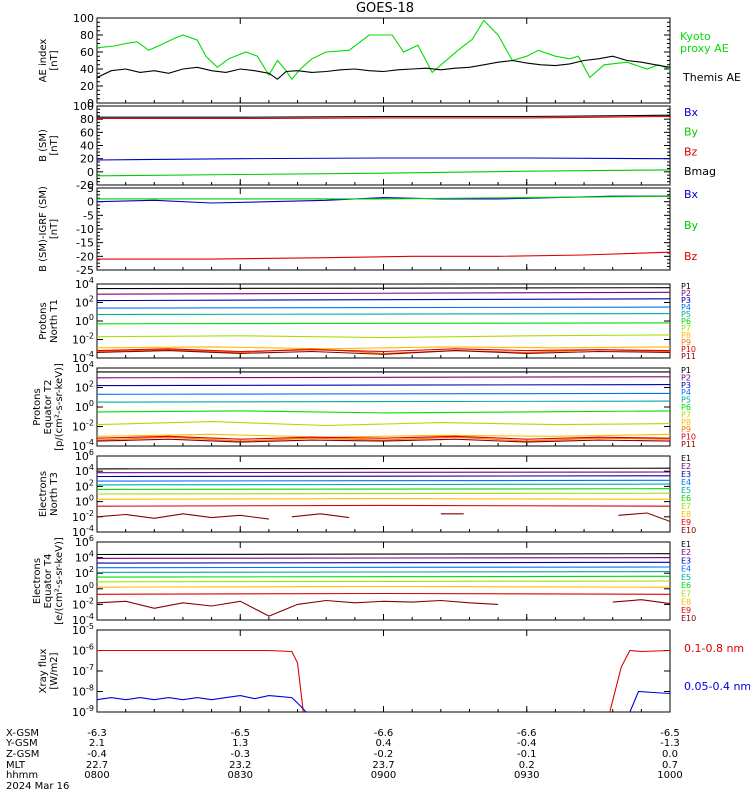 This screenshot has width=750, height=800. I want to click on legend-entry: 0.05-0.4 nm, so click(717, 686).